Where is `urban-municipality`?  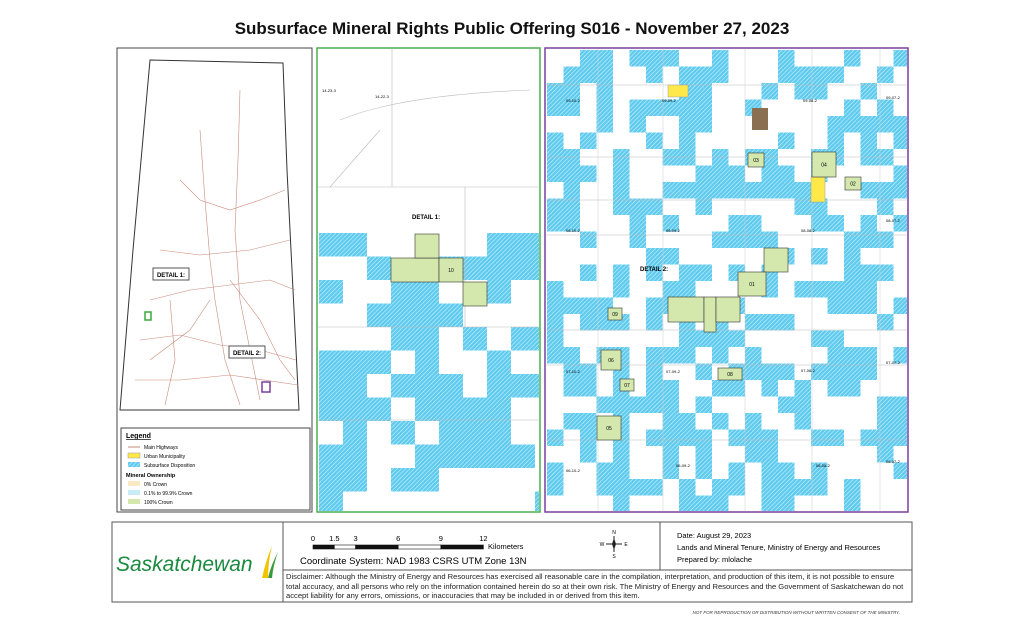
urban-municipality is located at coordinates (678, 91).